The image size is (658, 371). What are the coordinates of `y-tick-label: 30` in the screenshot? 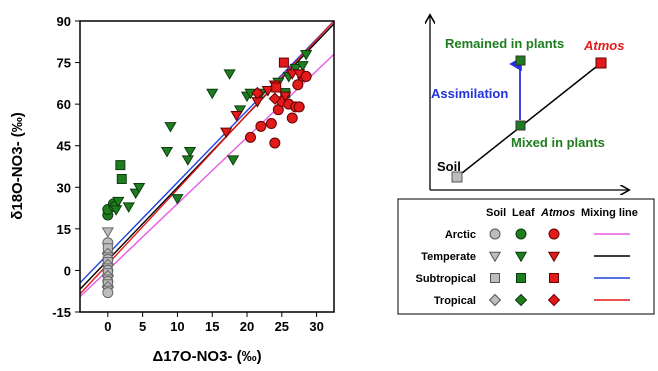 It's located at (64, 187).